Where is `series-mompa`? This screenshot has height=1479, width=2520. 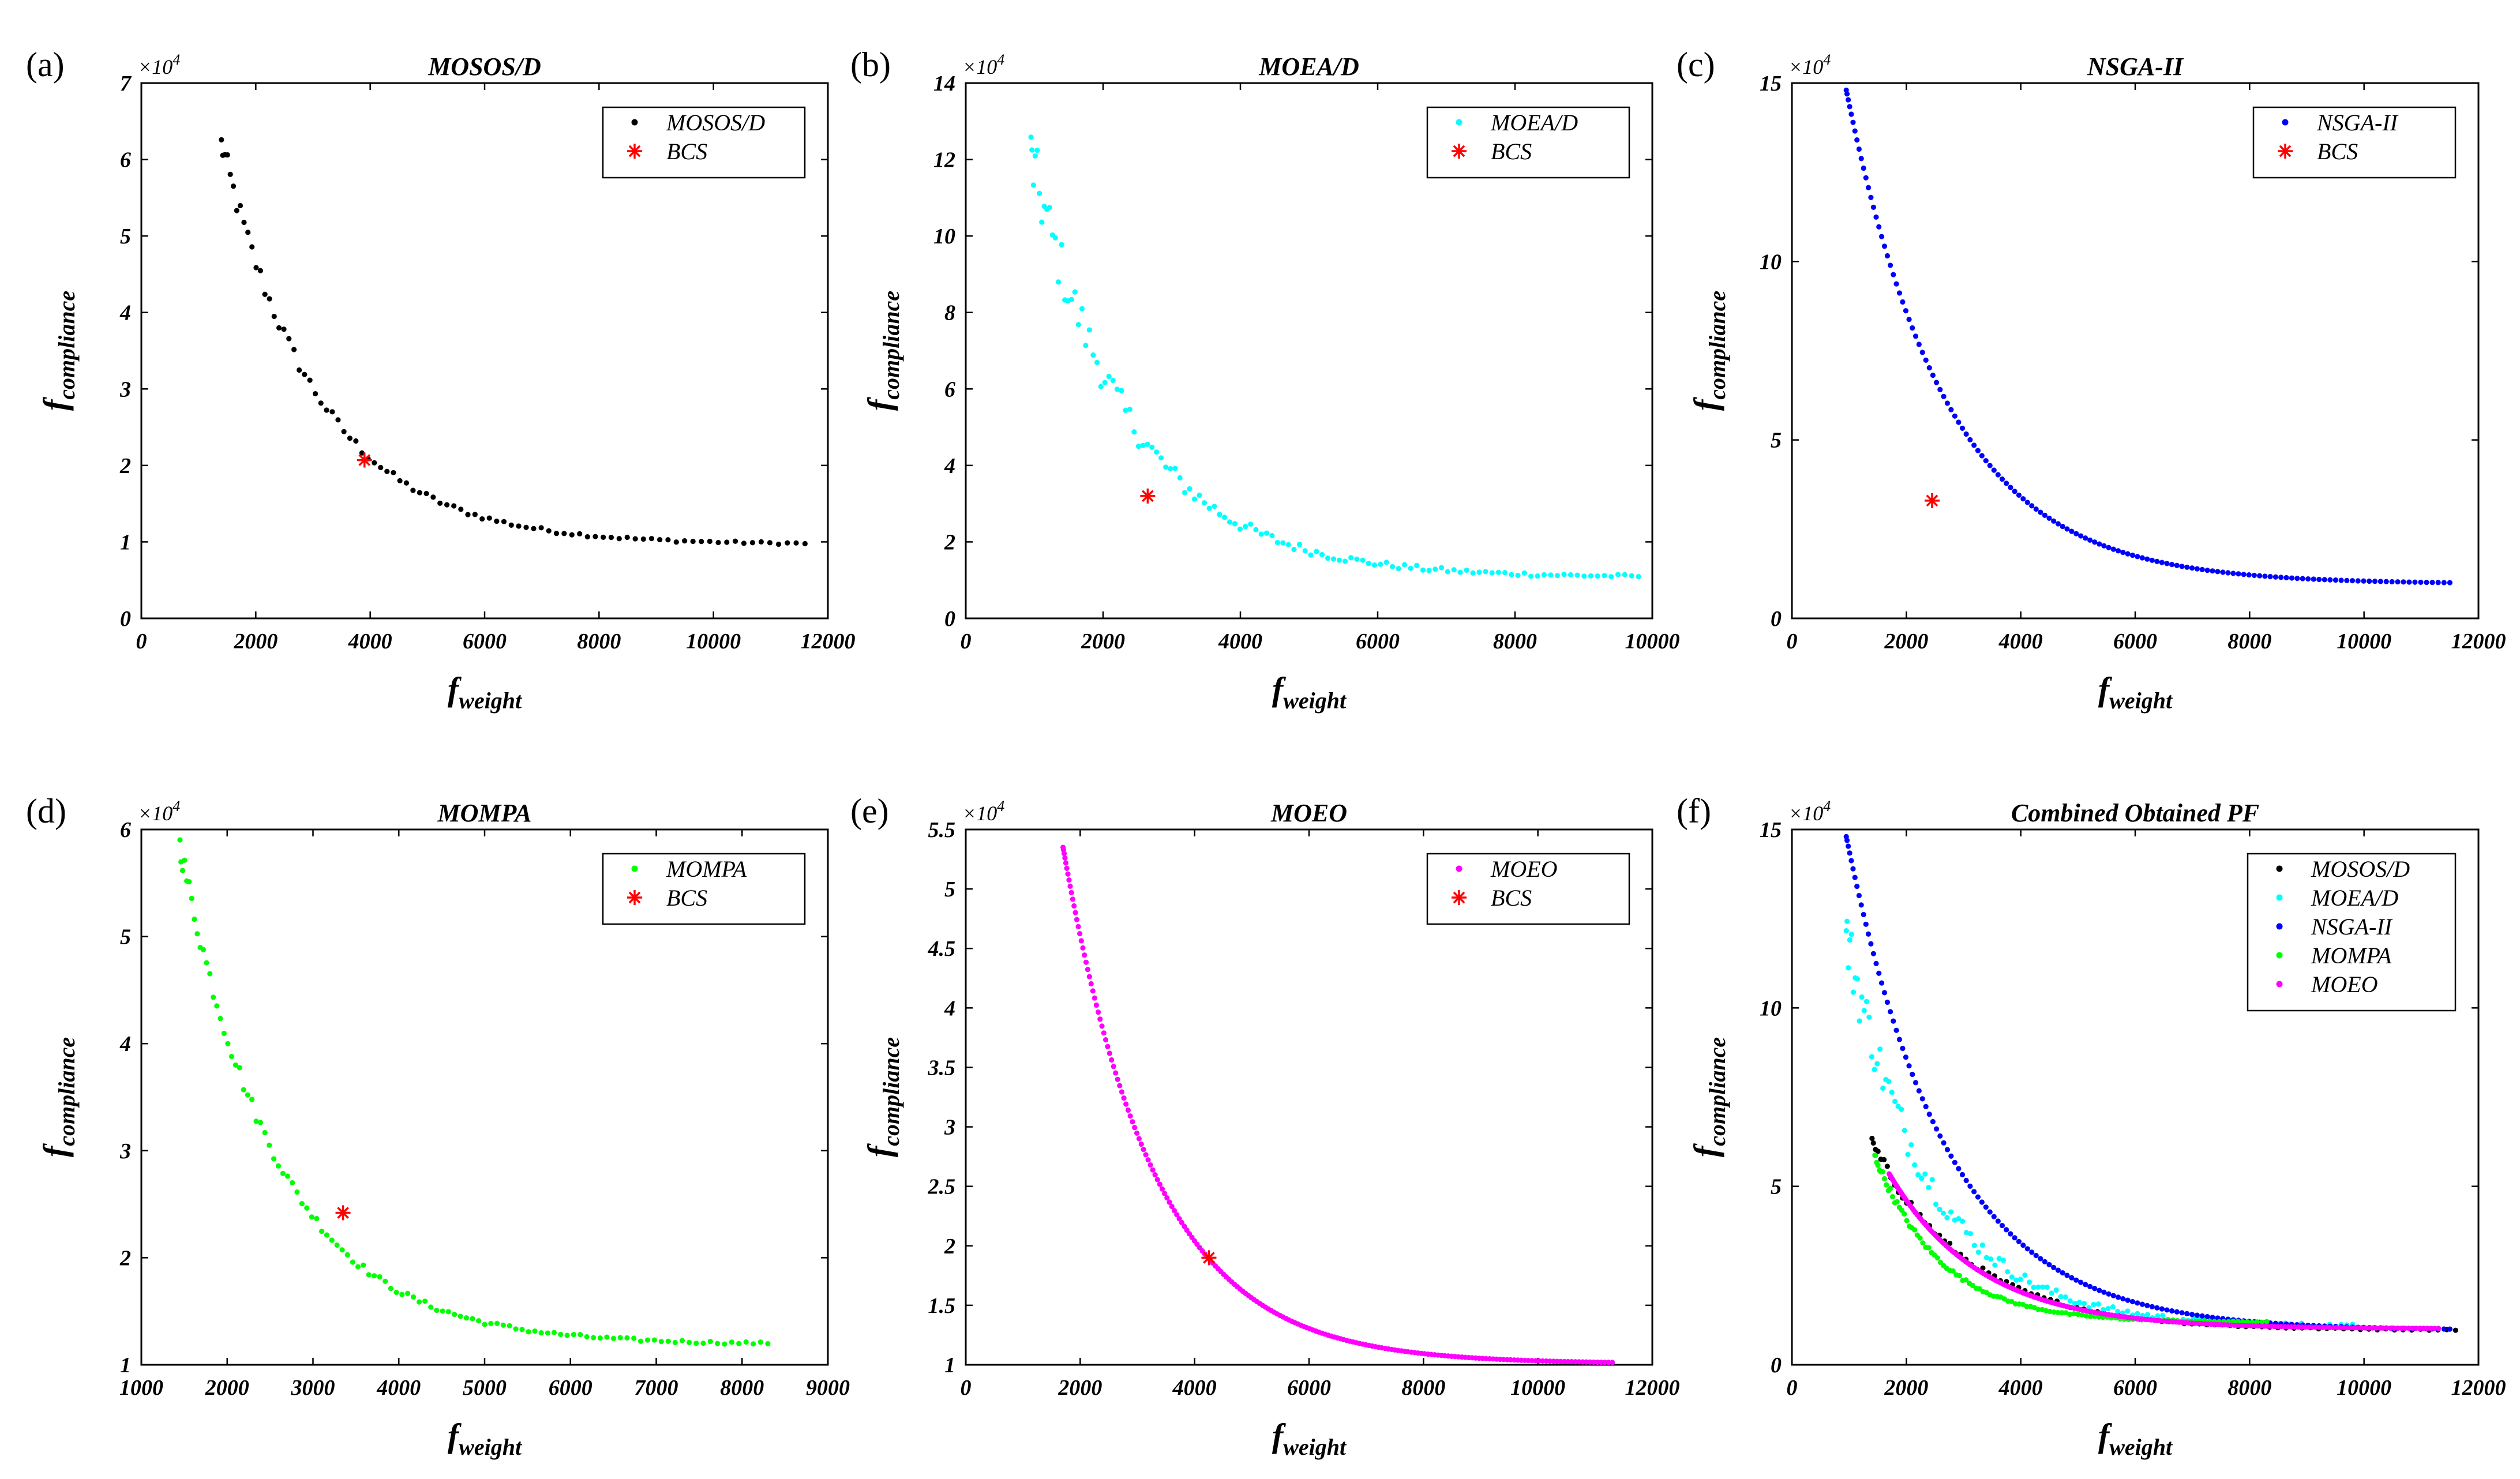 series-mompa is located at coordinates (474, 1092).